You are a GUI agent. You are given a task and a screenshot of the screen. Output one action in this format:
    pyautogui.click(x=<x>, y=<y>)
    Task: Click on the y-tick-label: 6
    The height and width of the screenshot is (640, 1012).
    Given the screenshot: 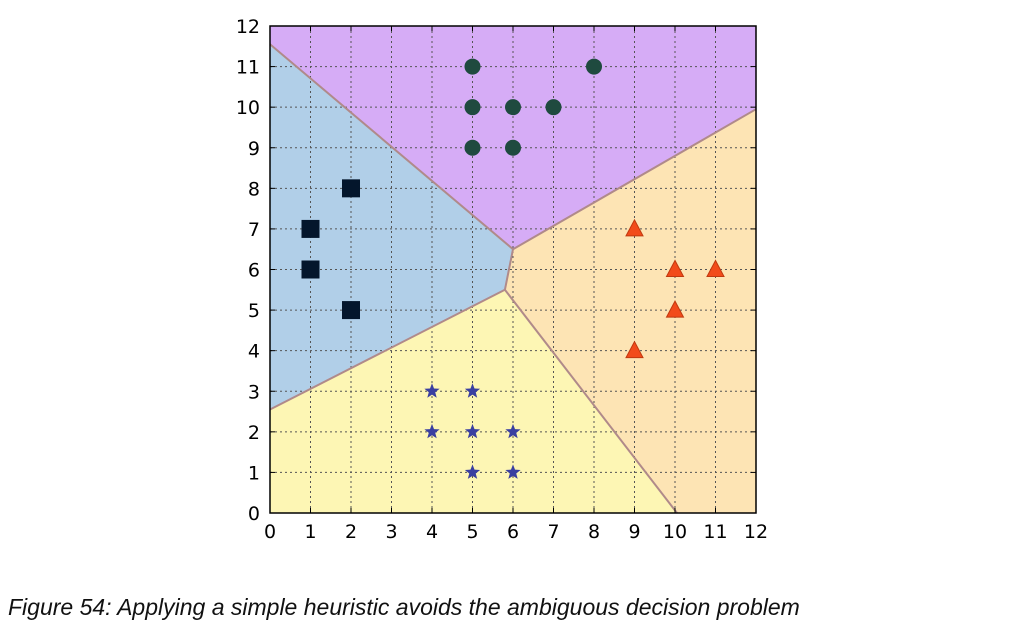 What is the action you would take?
    pyautogui.click(x=254, y=271)
    